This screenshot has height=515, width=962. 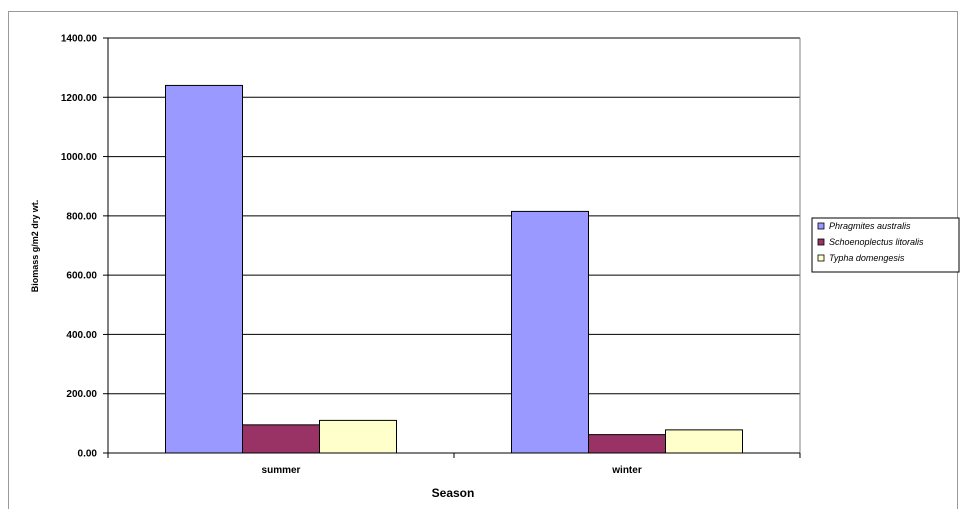 What do you see at coordinates (35, 246) in the screenshot?
I see `y-axis-label: Biomass g/m2 dry wt.` at bounding box center [35, 246].